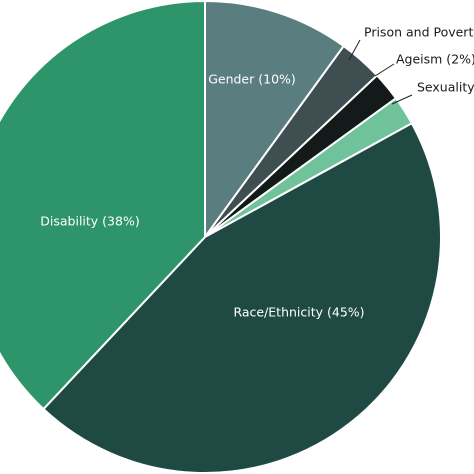 This screenshot has height=474, width=474. Describe the element at coordinates (298, 312) in the screenshot. I see `slice-label-race-ethnicity: Race/Ethnicity (45%)` at that location.